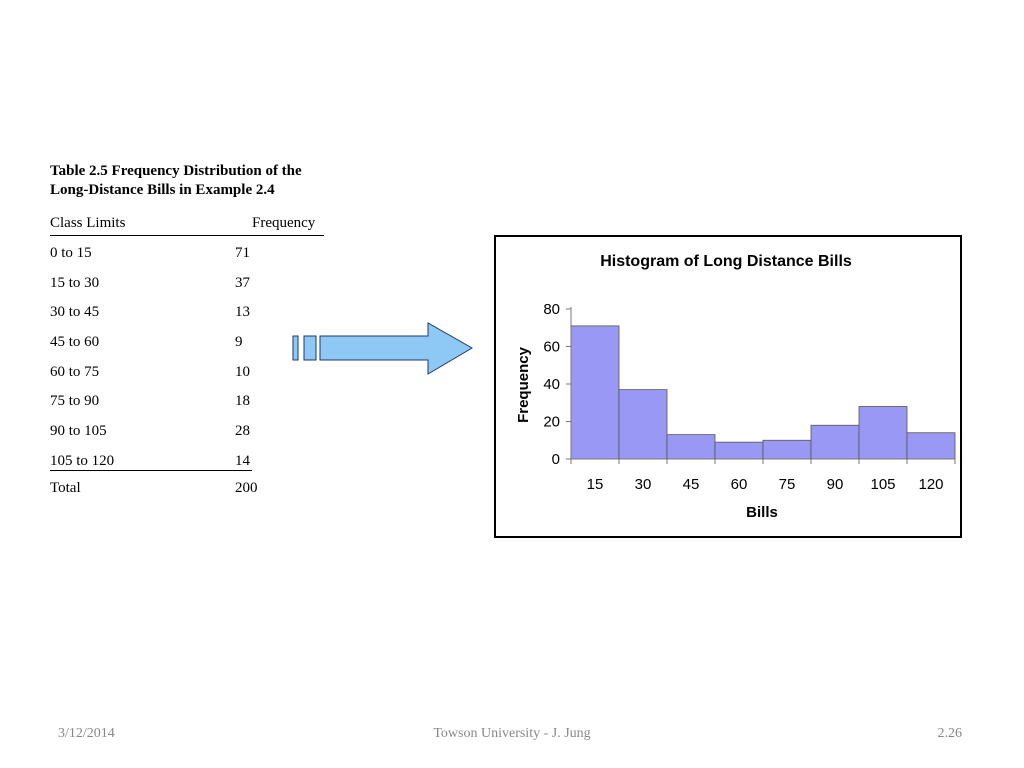  What do you see at coordinates (195, 486) in the screenshot?
I see `table-total-row: Total 200` at bounding box center [195, 486].